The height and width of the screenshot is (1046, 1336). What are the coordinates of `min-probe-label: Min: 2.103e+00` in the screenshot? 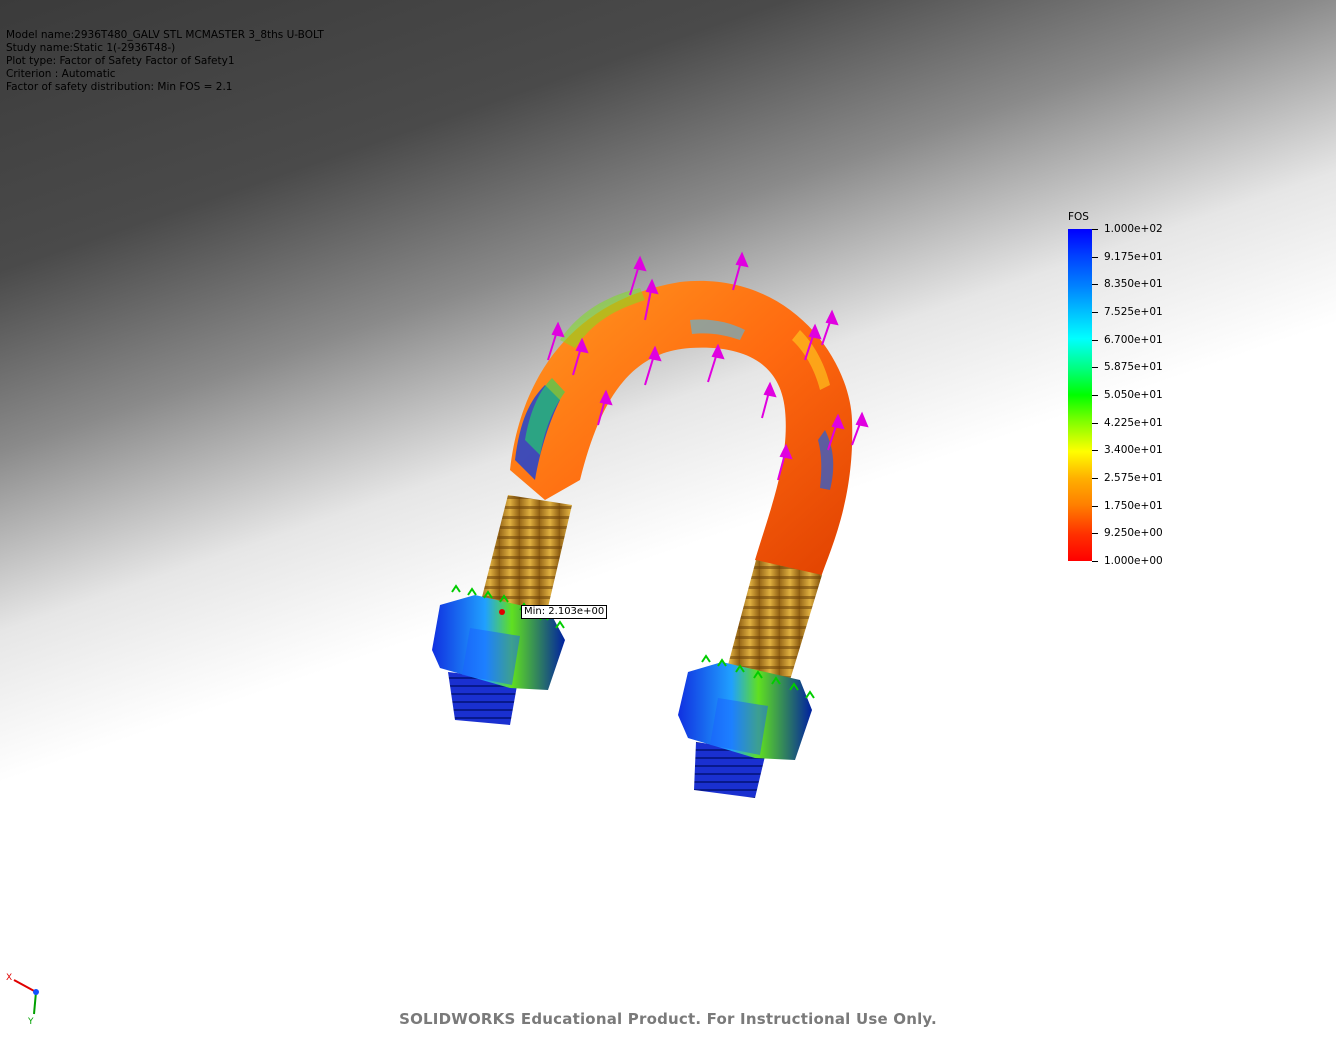 It's located at (564, 612).